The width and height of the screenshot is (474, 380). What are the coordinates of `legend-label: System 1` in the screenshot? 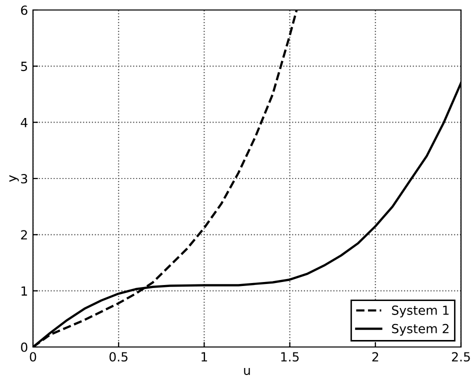 It's located at (420, 312).